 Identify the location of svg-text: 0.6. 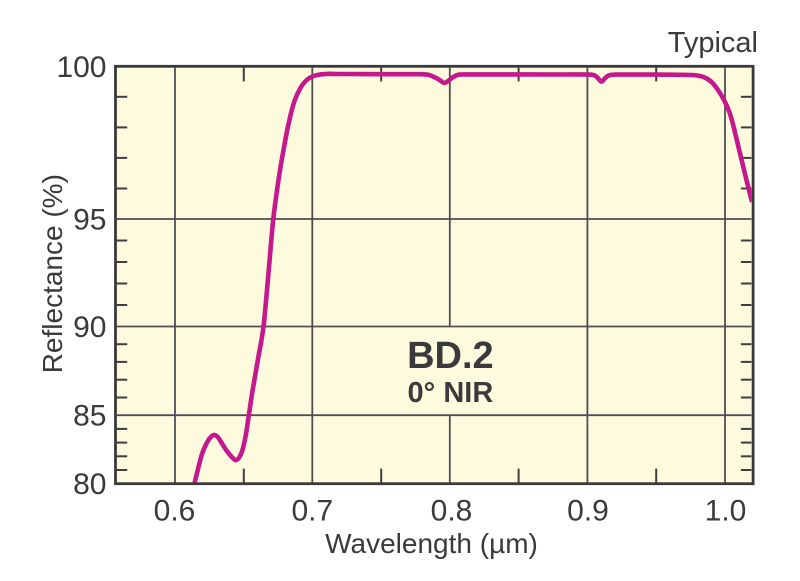
(175, 510).